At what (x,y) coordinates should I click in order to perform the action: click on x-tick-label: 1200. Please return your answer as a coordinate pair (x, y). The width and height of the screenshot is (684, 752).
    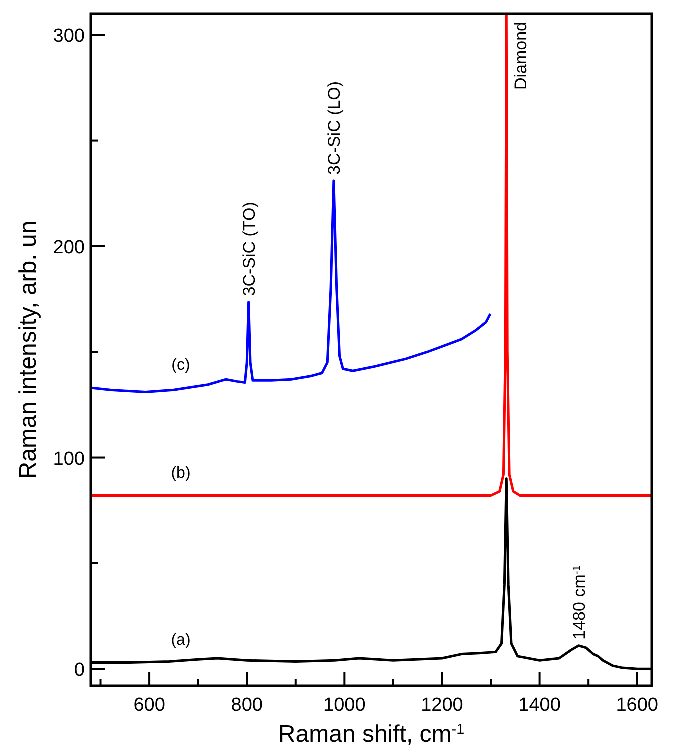
    Looking at the image, I should click on (442, 705).